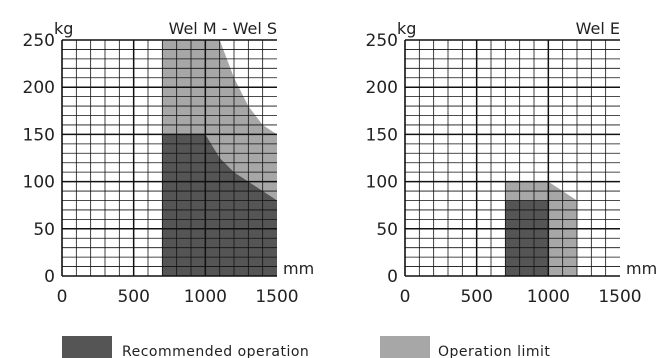 This screenshot has height=358, width=668. I want to click on legend: Recommended operation Operation limit, so click(306, 347).